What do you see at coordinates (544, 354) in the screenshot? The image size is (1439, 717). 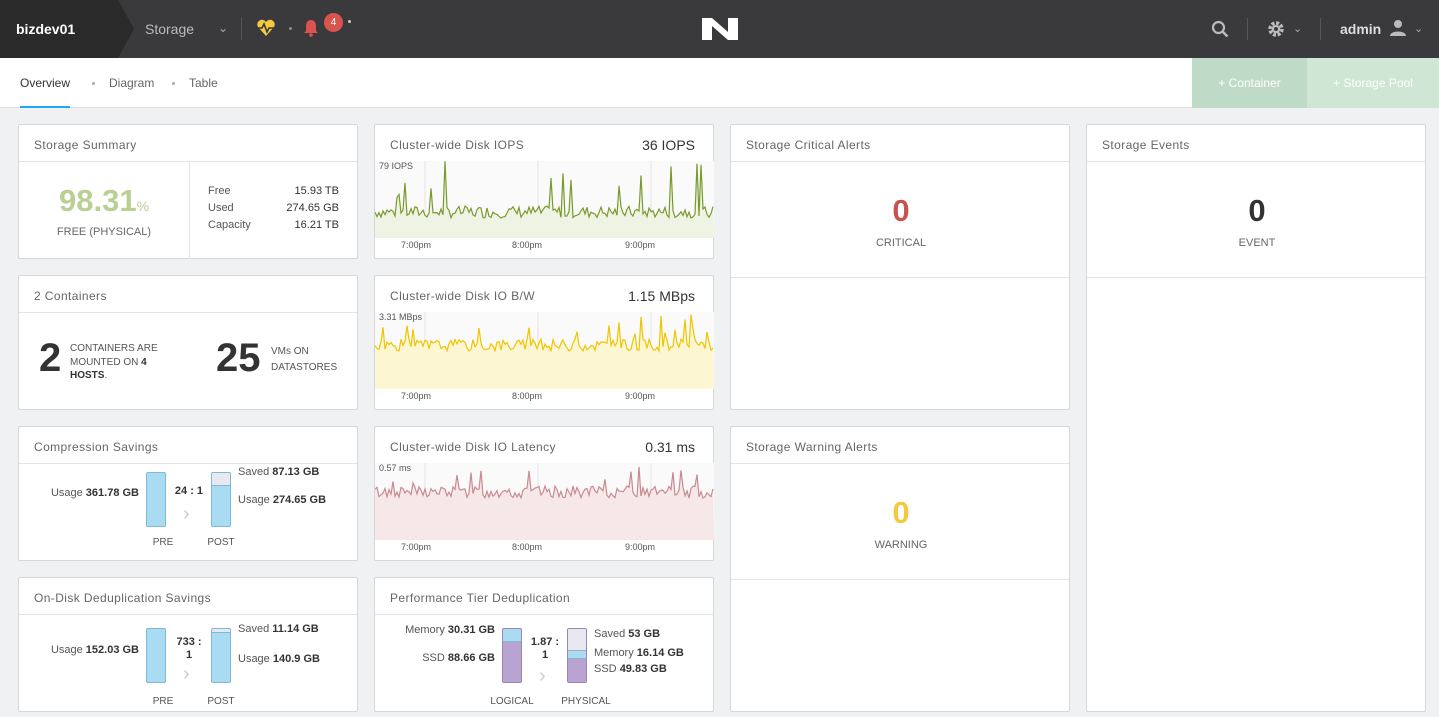 I see `bw-chart` at bounding box center [544, 354].